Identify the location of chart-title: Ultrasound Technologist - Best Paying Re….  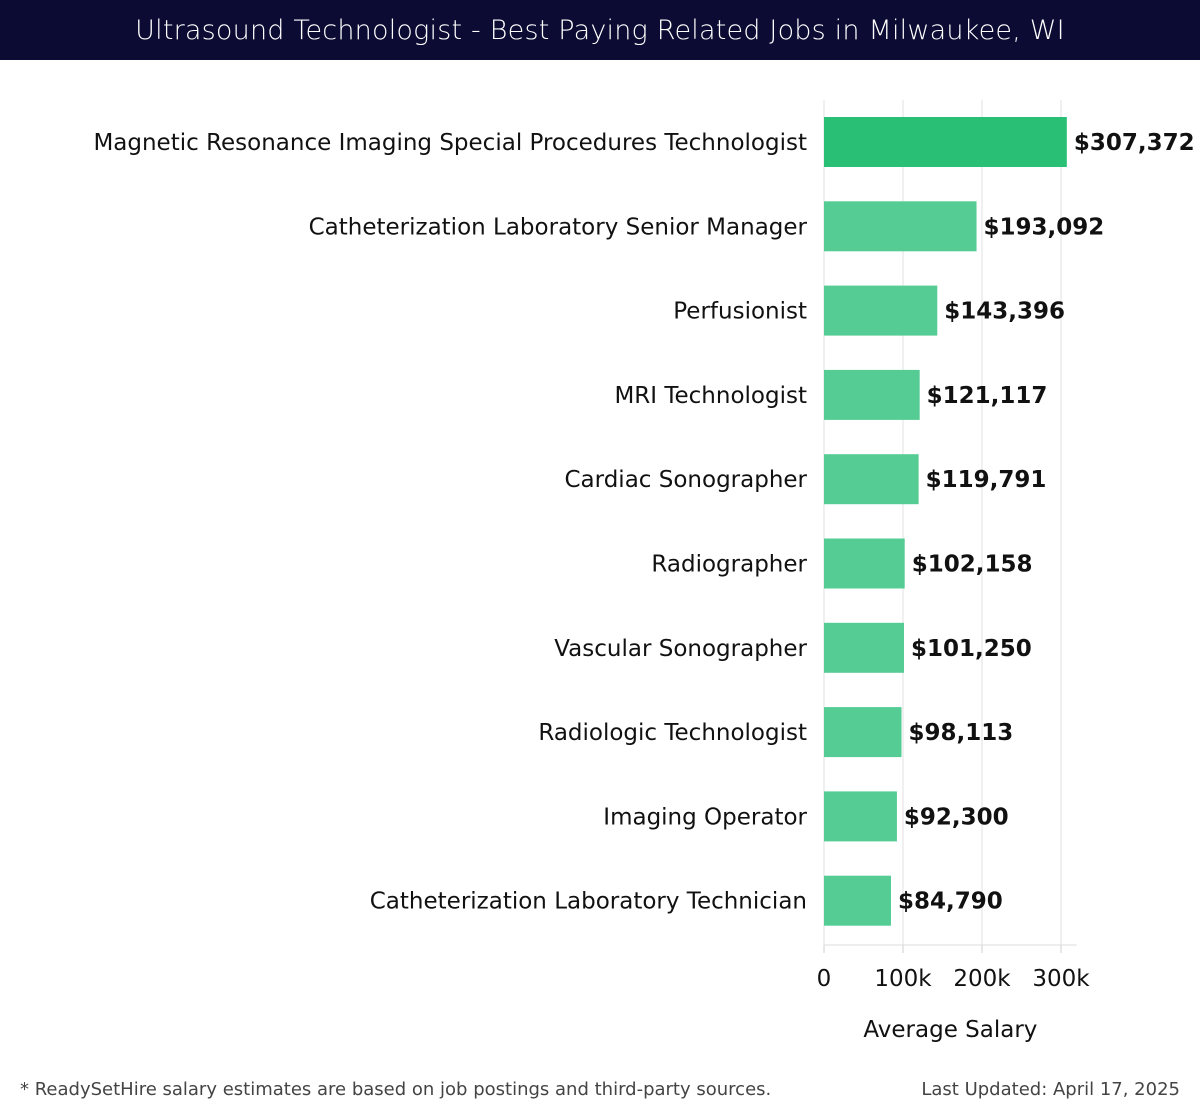
(600, 30).